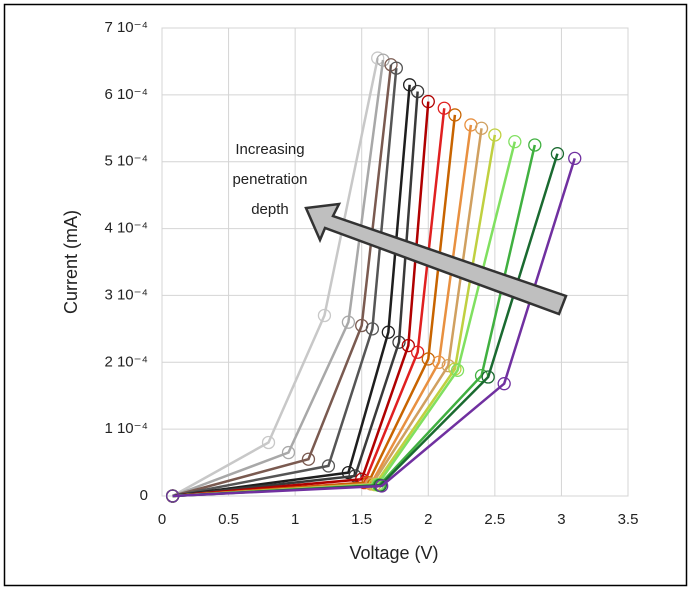 The image size is (691, 590). What do you see at coordinates (270, 209) in the screenshot?
I see `annotation: depth` at bounding box center [270, 209].